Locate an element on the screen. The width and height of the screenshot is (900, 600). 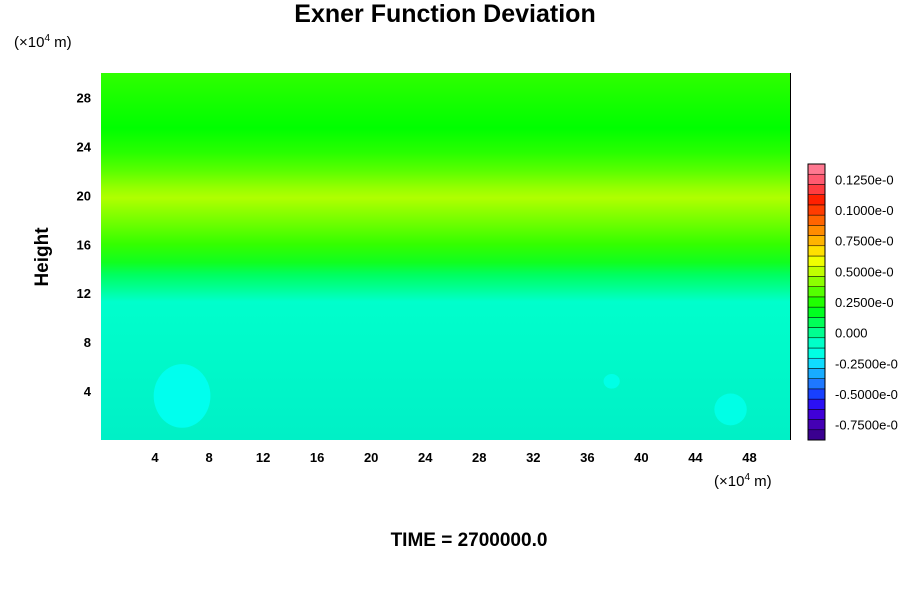
x-tick-label: 48 is located at coordinates (749, 457).